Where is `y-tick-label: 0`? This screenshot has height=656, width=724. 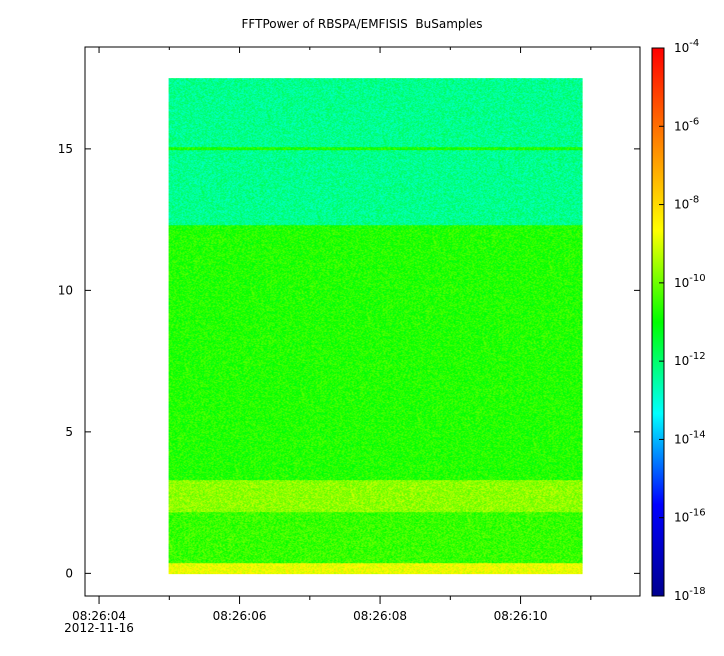 y-tick-label: 0 is located at coordinates (69, 573).